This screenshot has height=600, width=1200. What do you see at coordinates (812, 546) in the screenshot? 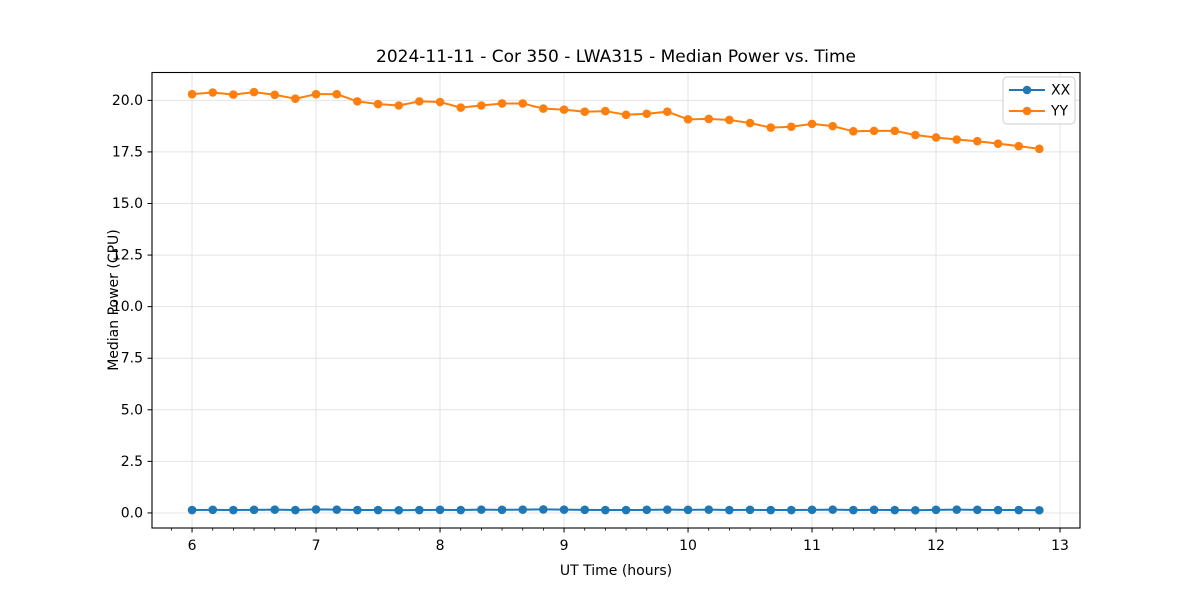
I see `x-tick-label: 11` at bounding box center [812, 546].